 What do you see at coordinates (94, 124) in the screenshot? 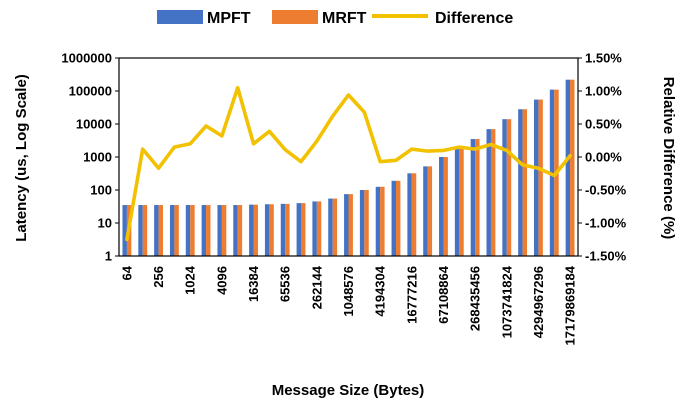
I see `y-left-tick-label: 10000` at bounding box center [94, 124].